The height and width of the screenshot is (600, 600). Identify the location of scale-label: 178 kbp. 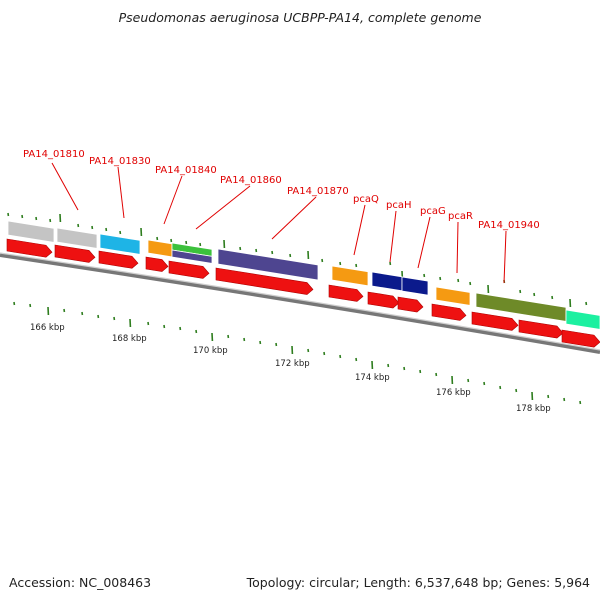
(533, 409).